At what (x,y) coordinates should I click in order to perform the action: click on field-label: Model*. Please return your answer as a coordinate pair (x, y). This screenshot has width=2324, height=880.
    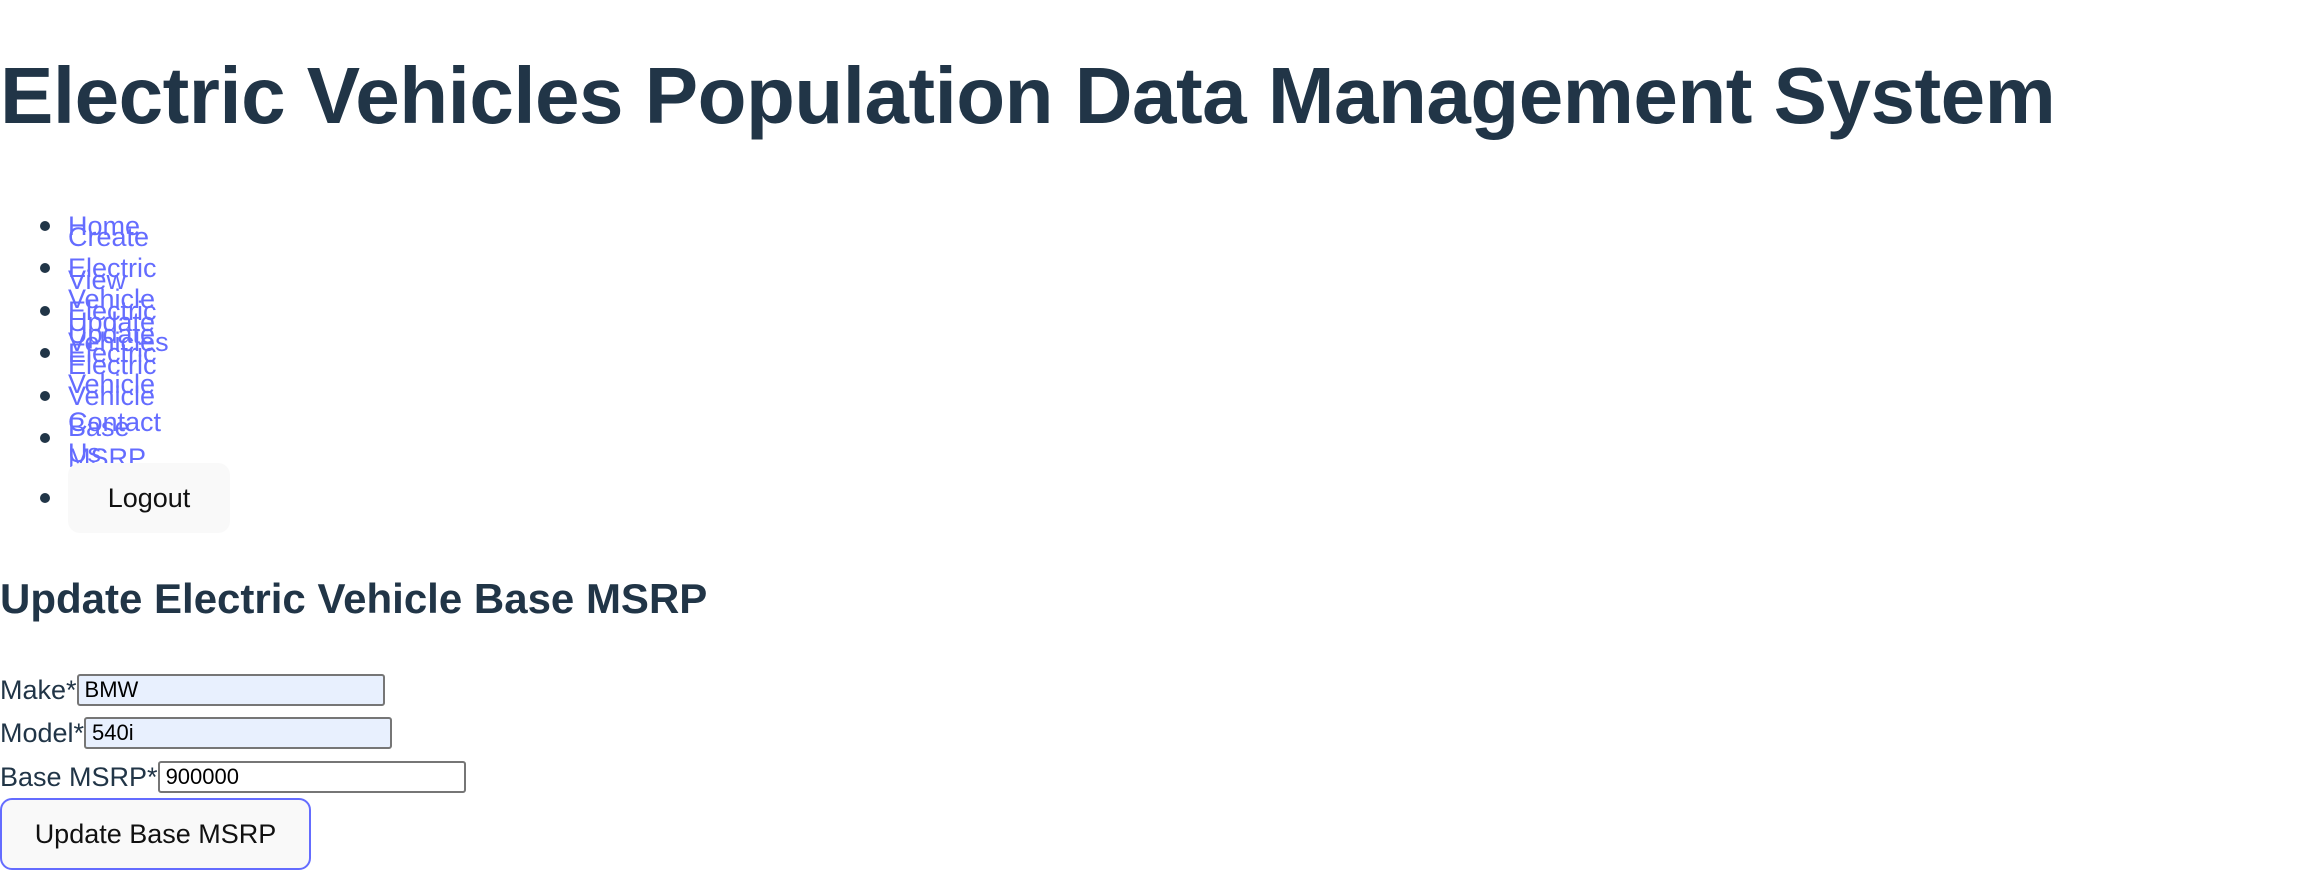
    Looking at the image, I should click on (42, 732).